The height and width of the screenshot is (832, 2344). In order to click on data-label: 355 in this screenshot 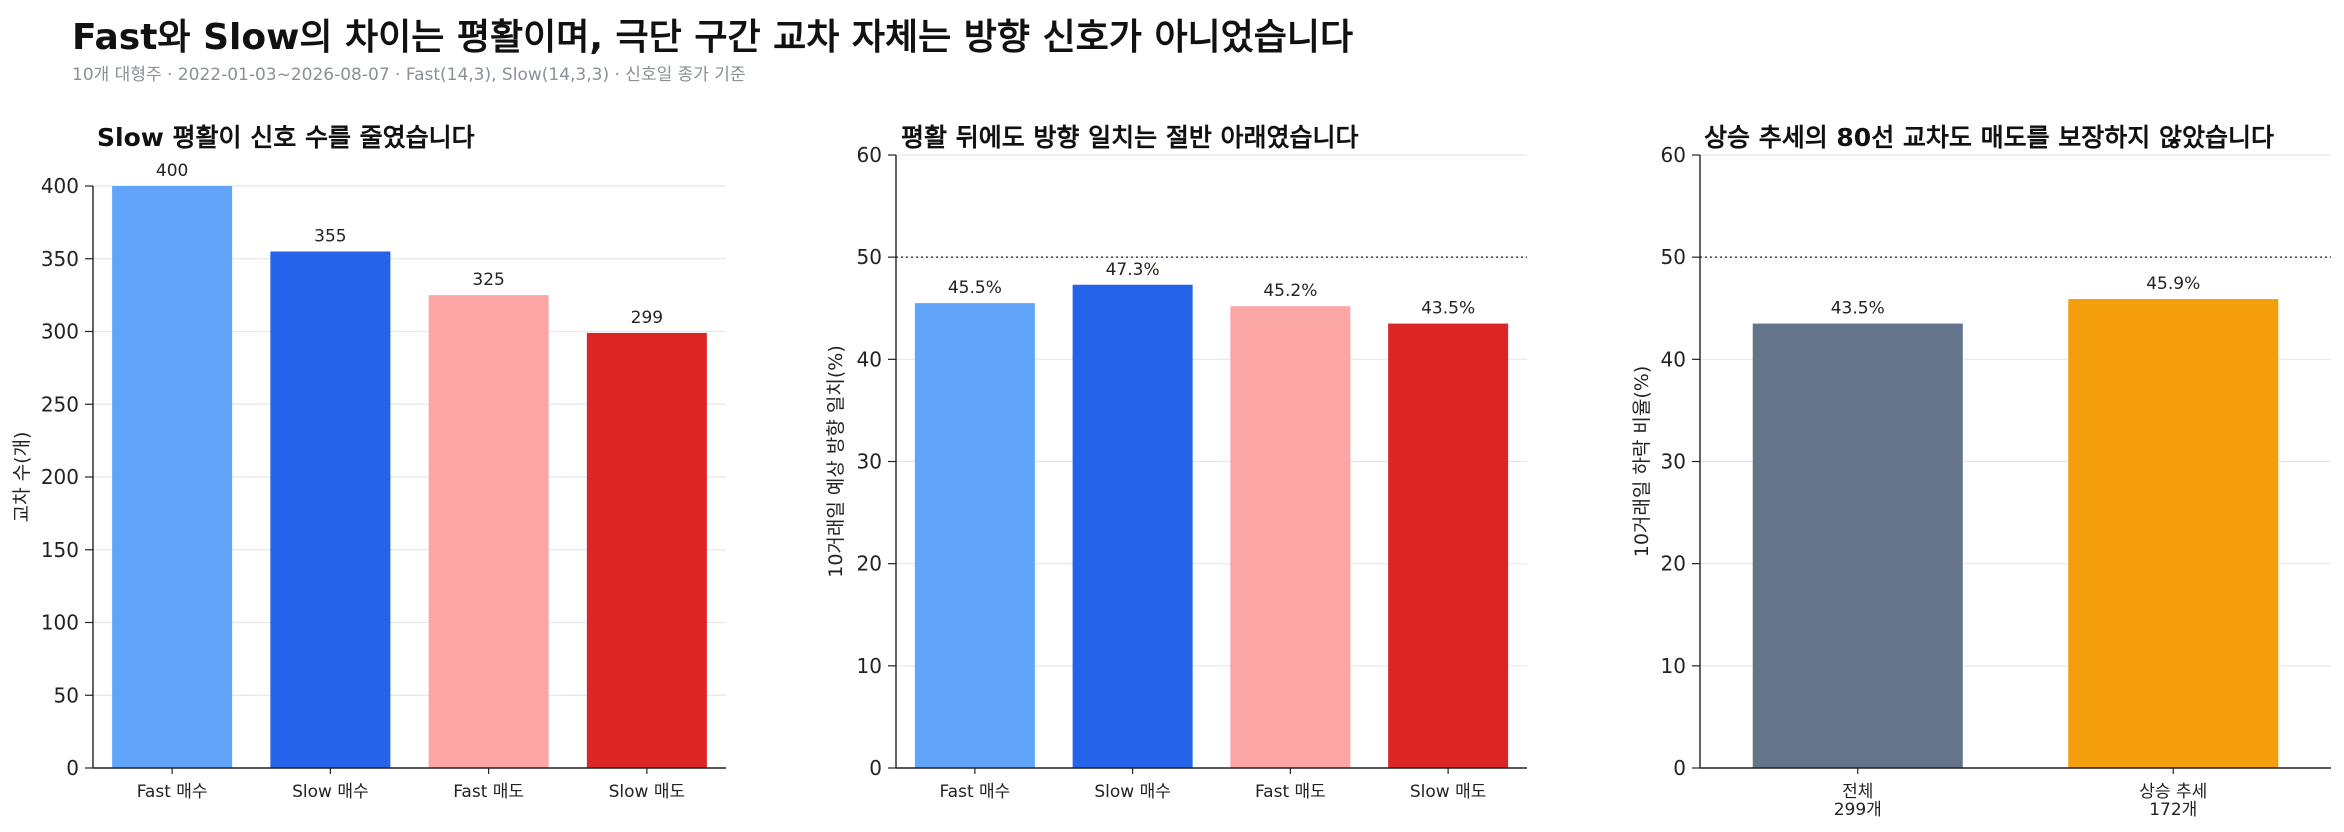, I will do `click(330, 236)`.